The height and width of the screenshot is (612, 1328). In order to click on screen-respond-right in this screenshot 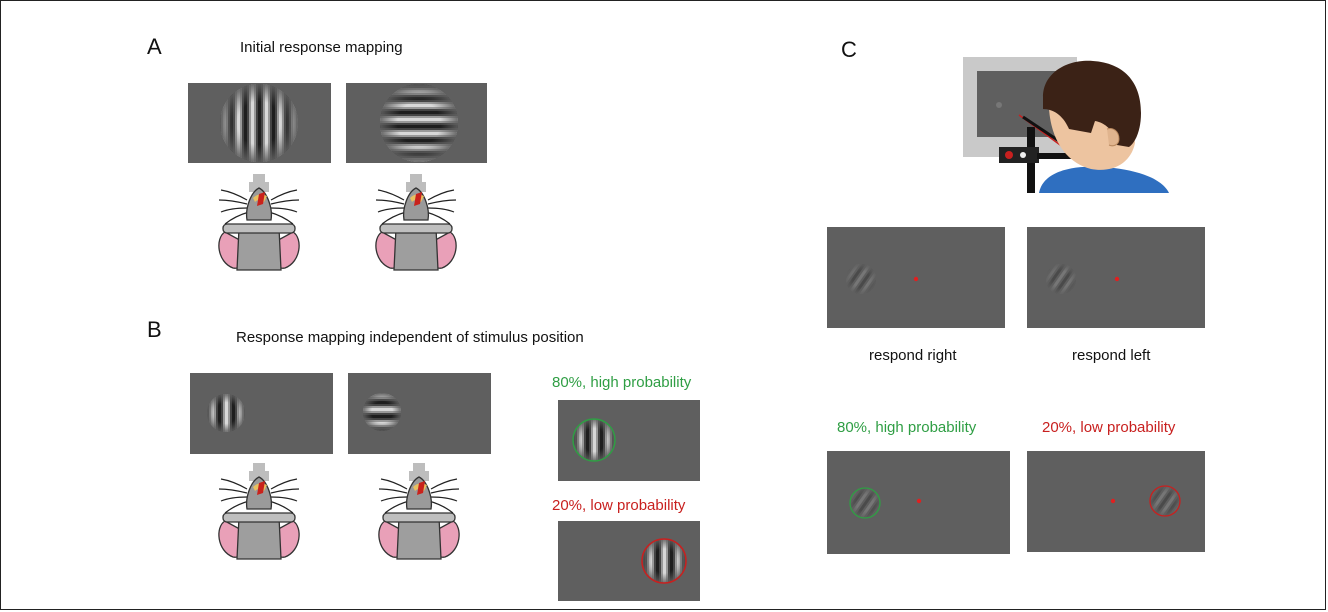, I will do `click(916, 277)`.